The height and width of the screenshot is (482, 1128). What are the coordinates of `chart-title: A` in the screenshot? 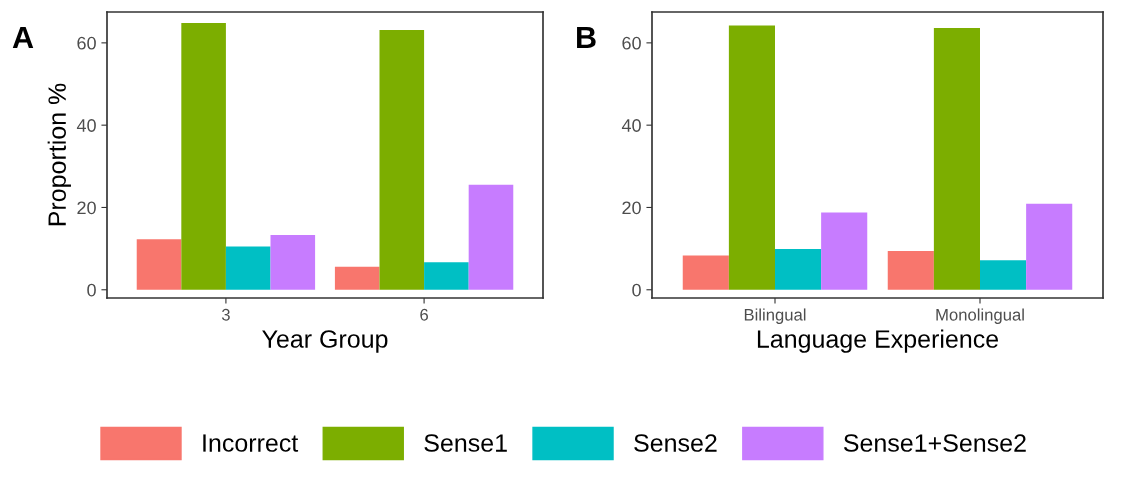 It's located at (23, 37).